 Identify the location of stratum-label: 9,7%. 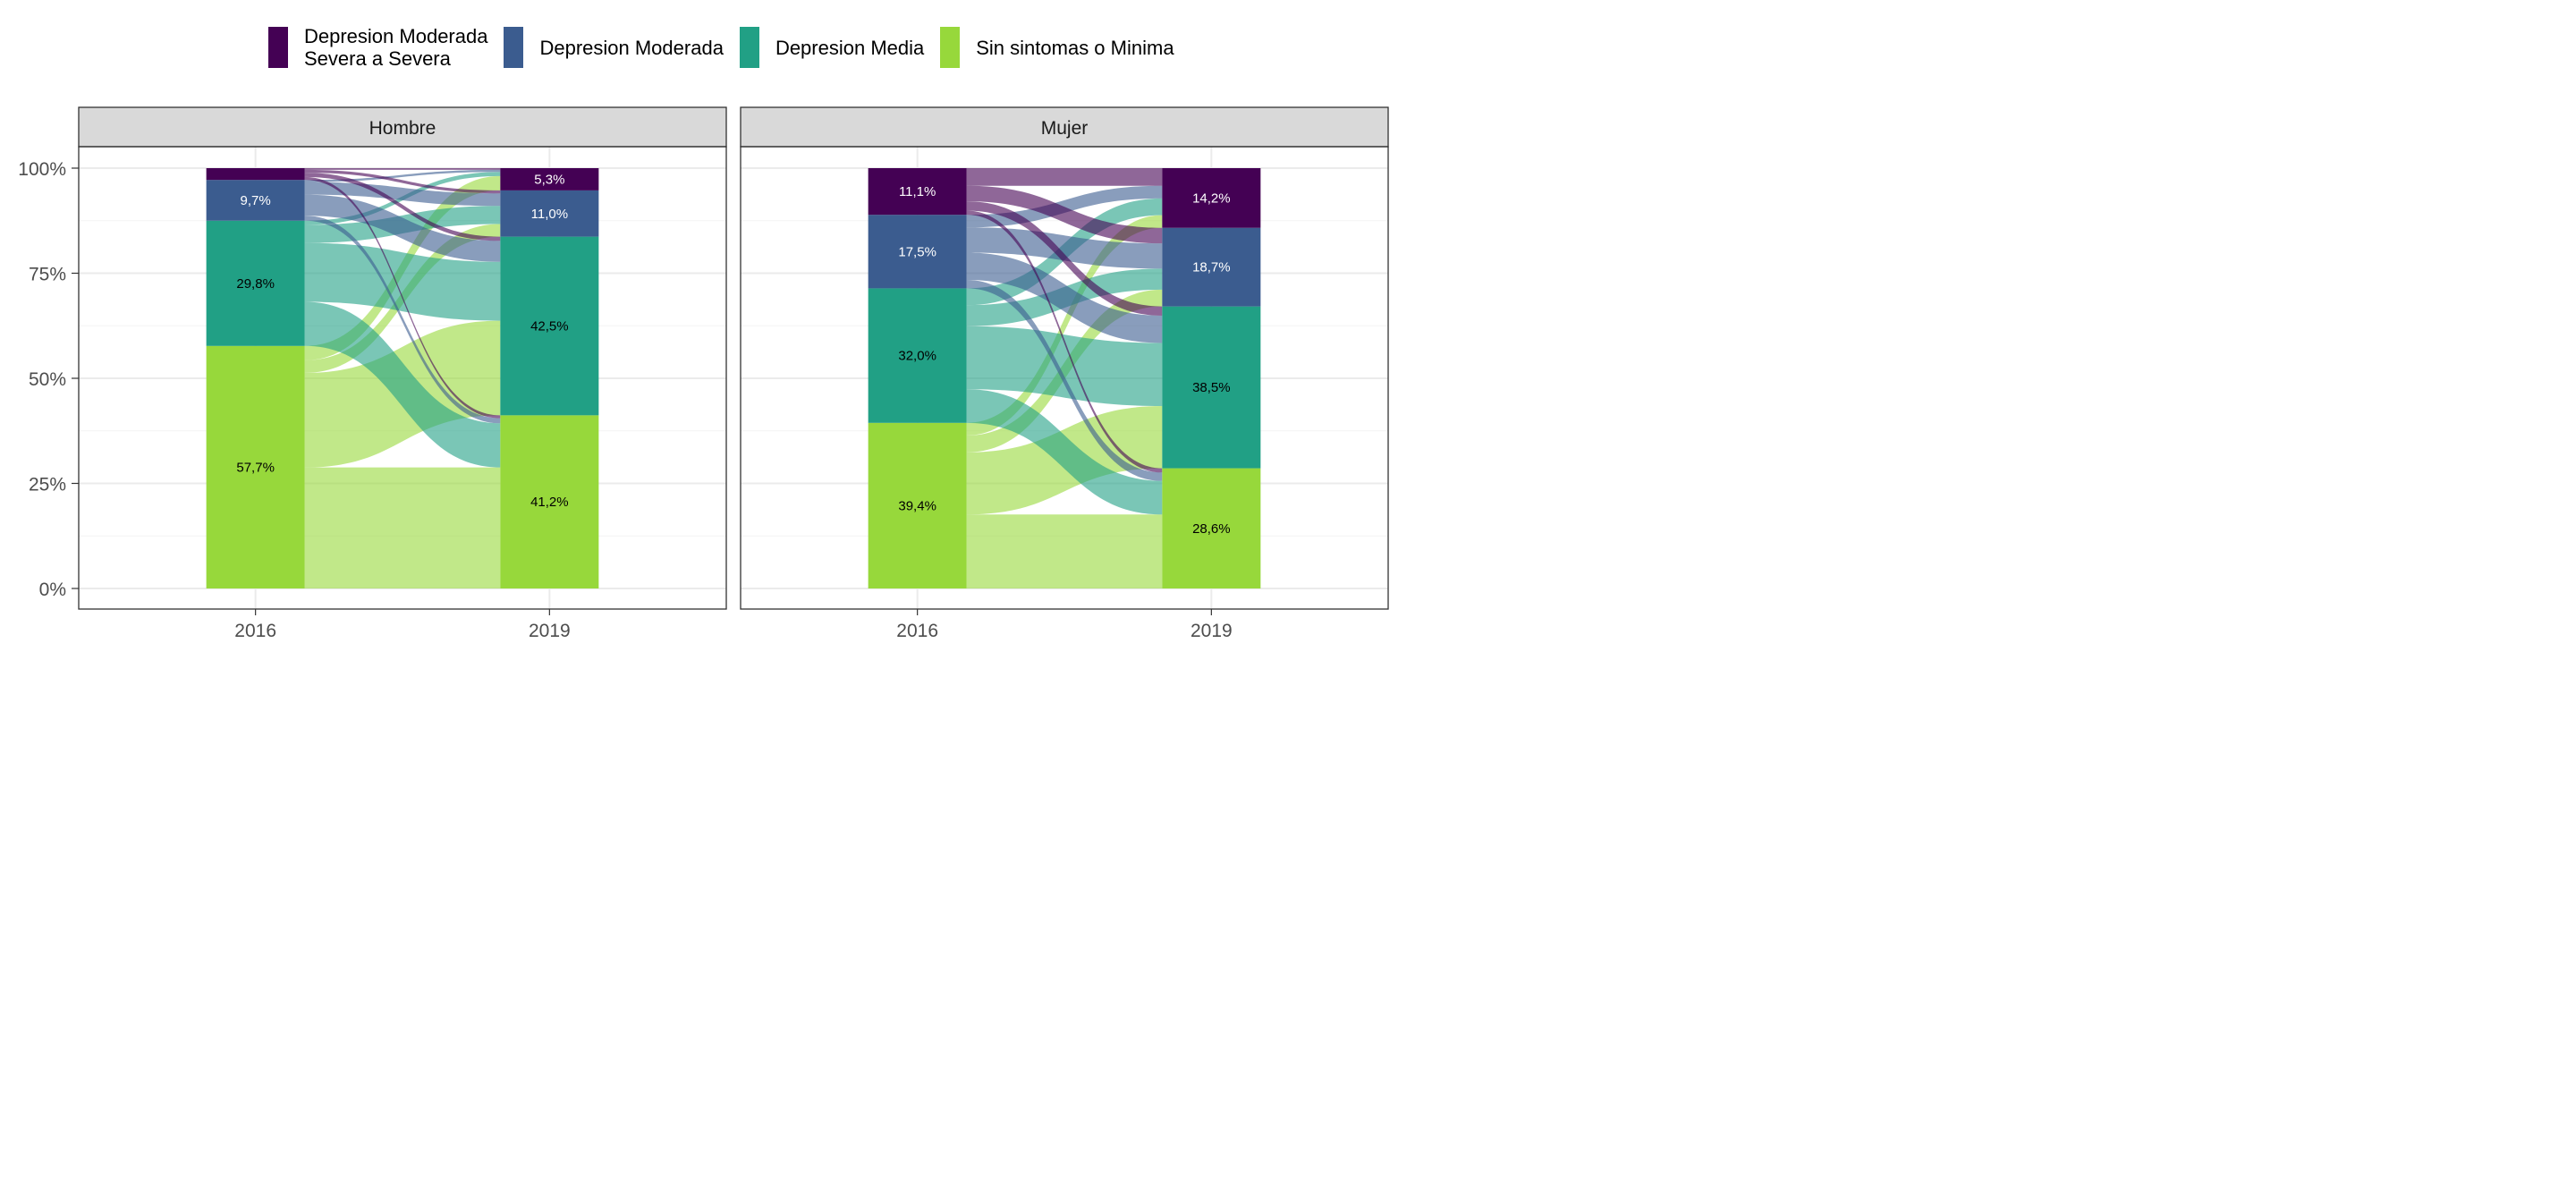
(256, 200).